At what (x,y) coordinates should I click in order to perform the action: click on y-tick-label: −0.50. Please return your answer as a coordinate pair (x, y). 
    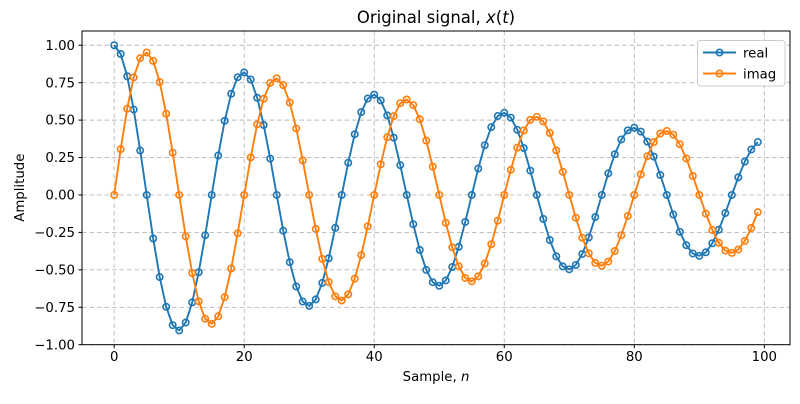
    Looking at the image, I should click on (54, 270).